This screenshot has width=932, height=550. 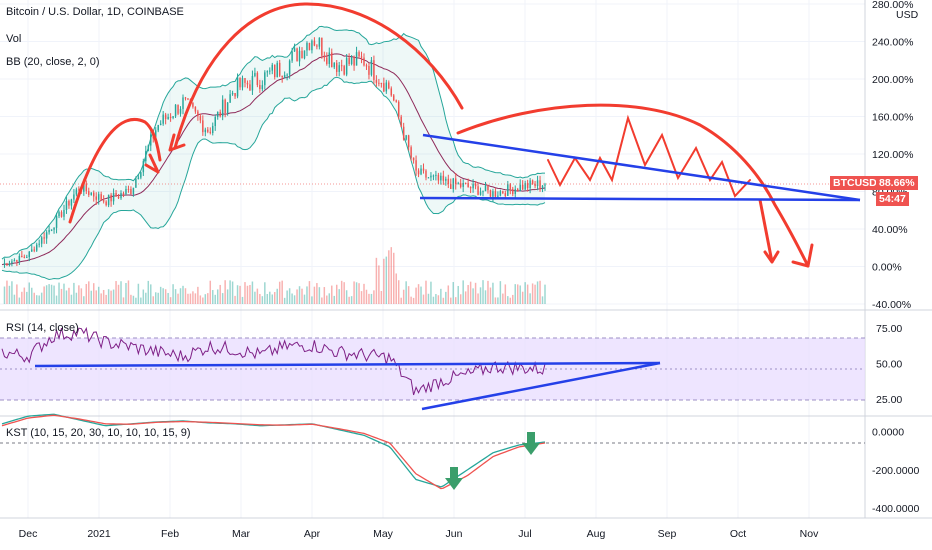 I want to click on time-axis-labels: Dec 2021 Feb Mar Apr May Jun Jul Aug Sep Oct Nov, so click(x=419, y=534).